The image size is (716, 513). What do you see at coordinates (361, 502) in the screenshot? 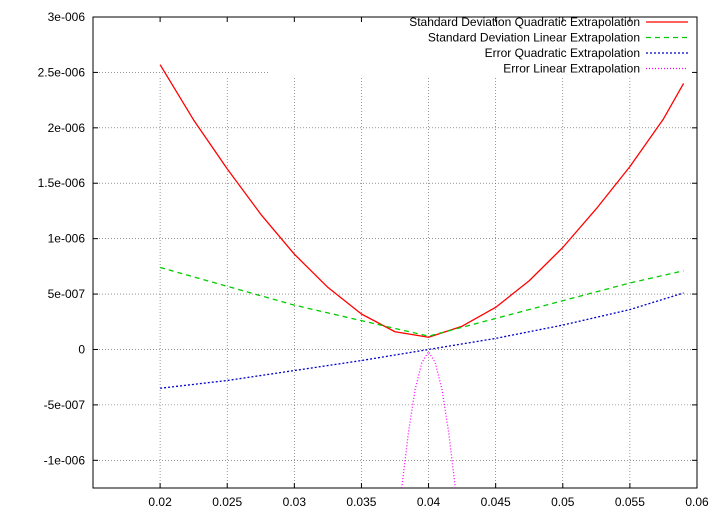
I see `x-tick-label: 0.035` at bounding box center [361, 502].